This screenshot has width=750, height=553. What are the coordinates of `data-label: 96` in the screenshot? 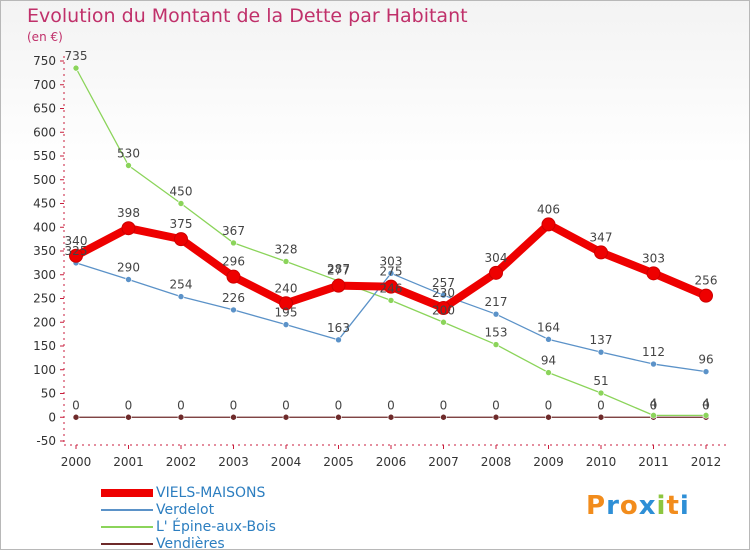 It's located at (705, 360).